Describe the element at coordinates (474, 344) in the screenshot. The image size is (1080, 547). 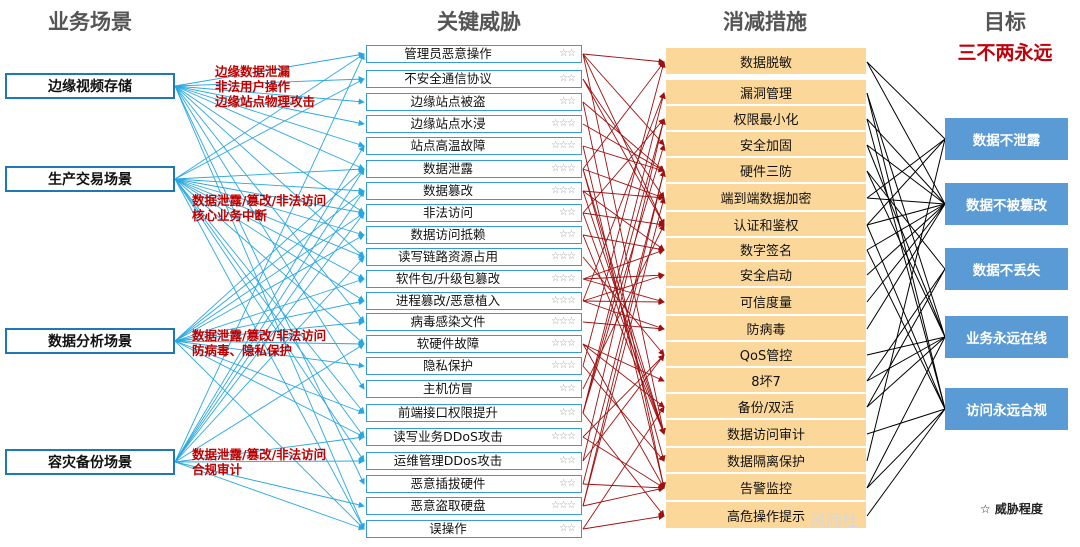
I see `threat-box: 软硬件故障 ☆☆☆` at that location.